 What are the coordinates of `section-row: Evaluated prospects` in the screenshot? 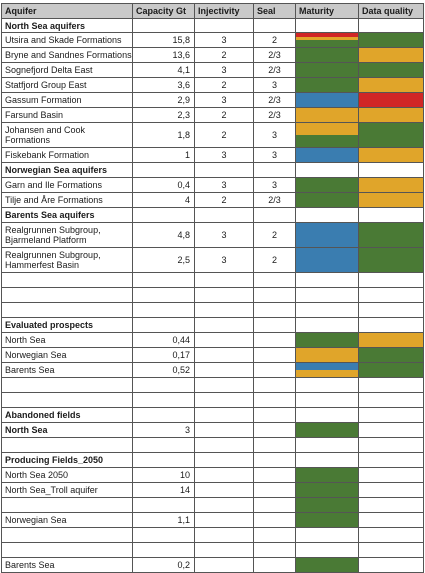 It's located at (212, 325).